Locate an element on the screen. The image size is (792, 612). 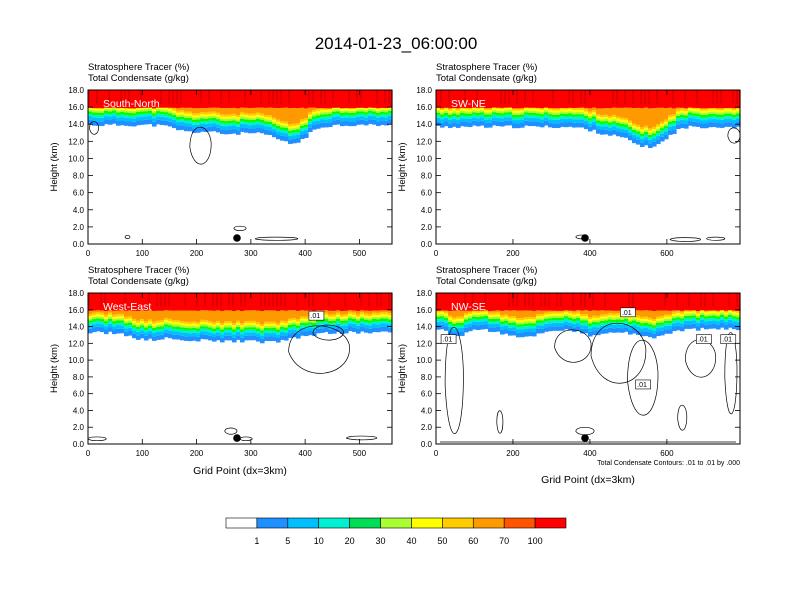
colorbar-swatch is located at coordinates (334, 523).